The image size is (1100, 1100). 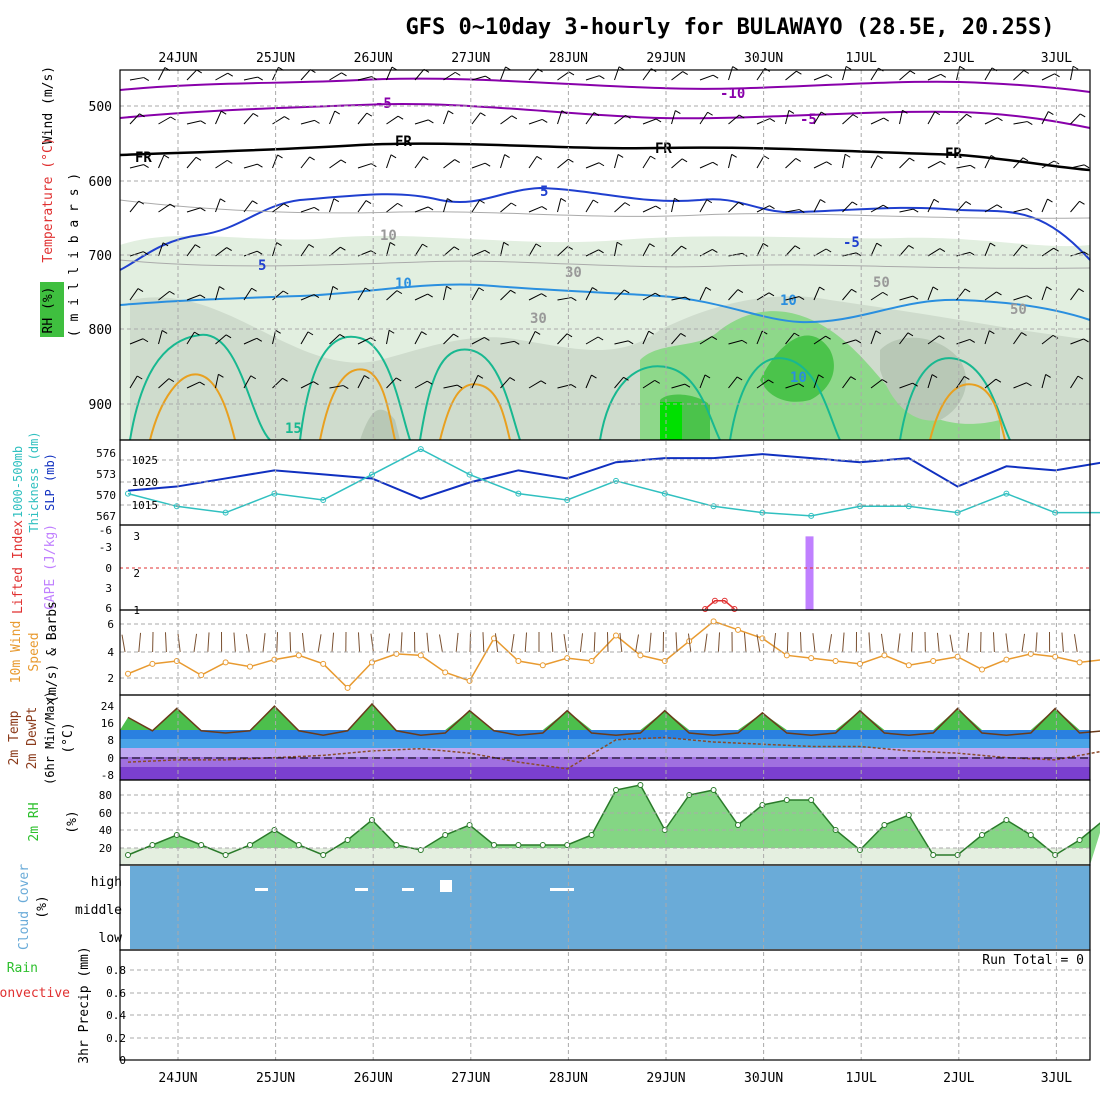 I want to click on contour-label: 50, so click(x=881, y=283).